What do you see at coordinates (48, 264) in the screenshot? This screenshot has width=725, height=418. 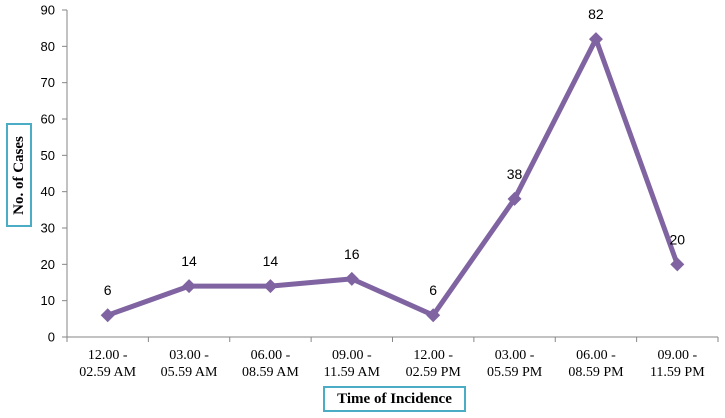 I see `y-tick-label: 20` at bounding box center [48, 264].